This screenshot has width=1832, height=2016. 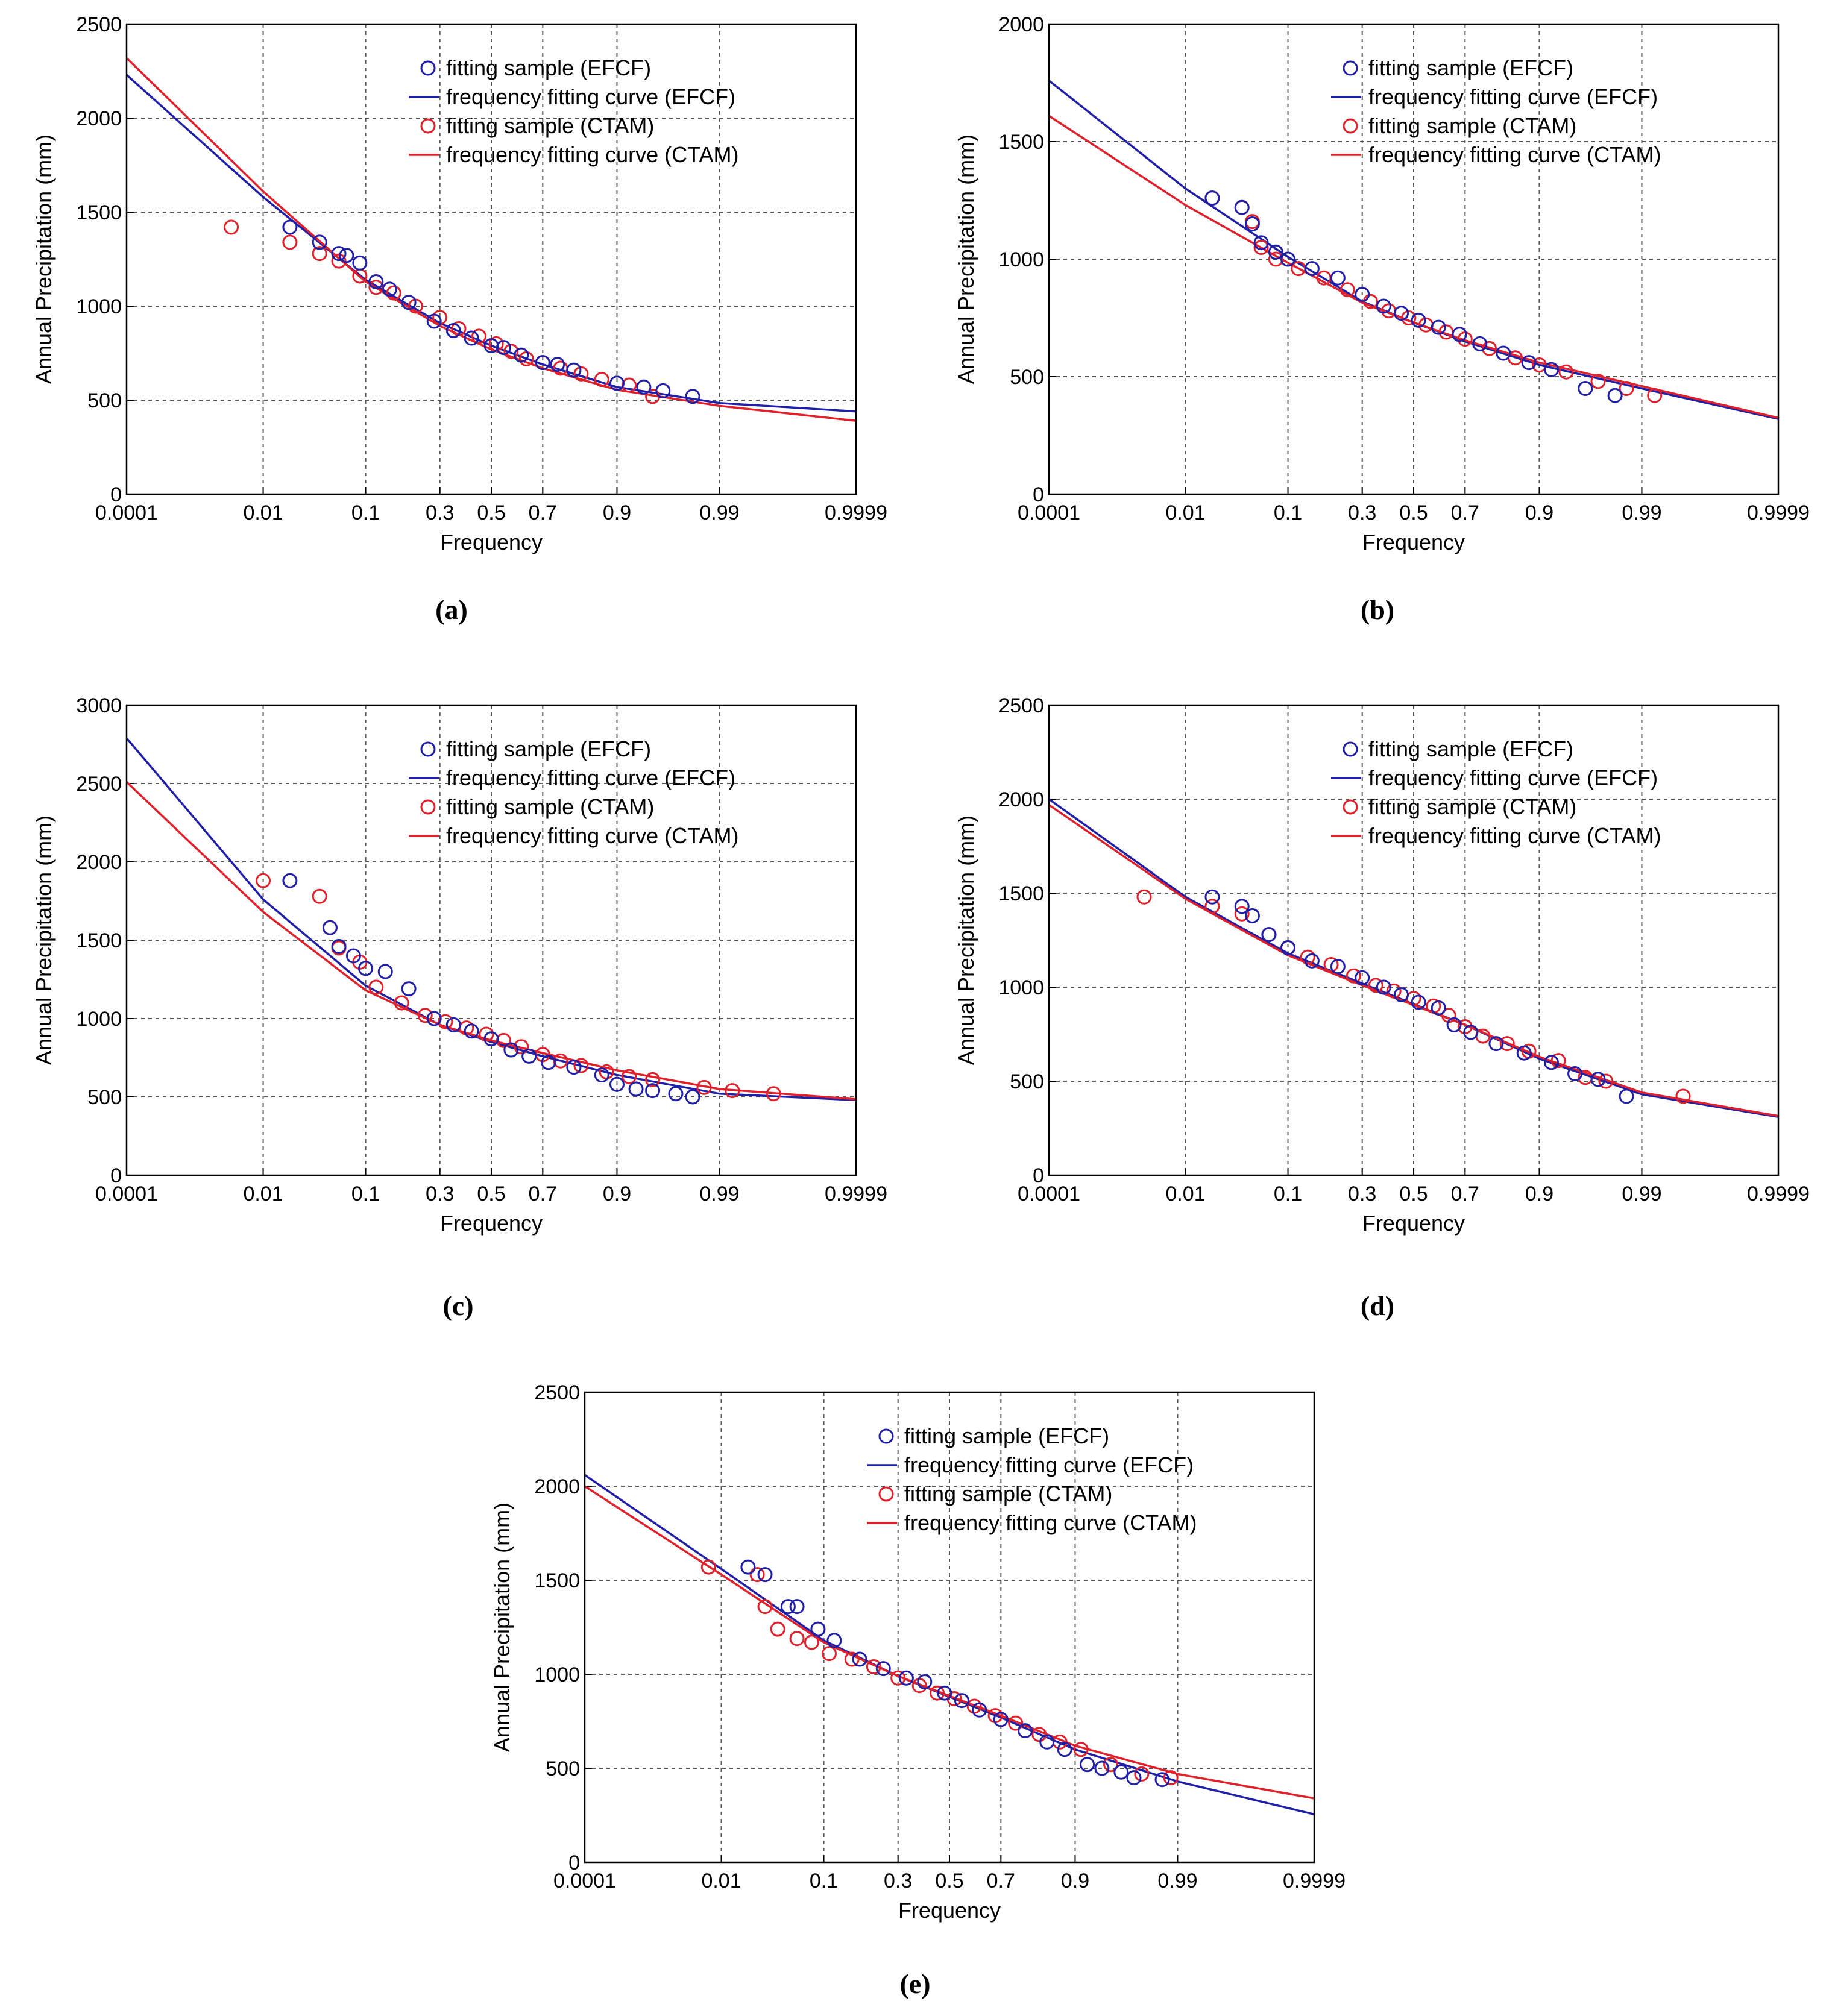 What do you see at coordinates (1049, 1464) in the screenshot?
I see `legend-label: frequency fitting curve (EFCF)` at bounding box center [1049, 1464].